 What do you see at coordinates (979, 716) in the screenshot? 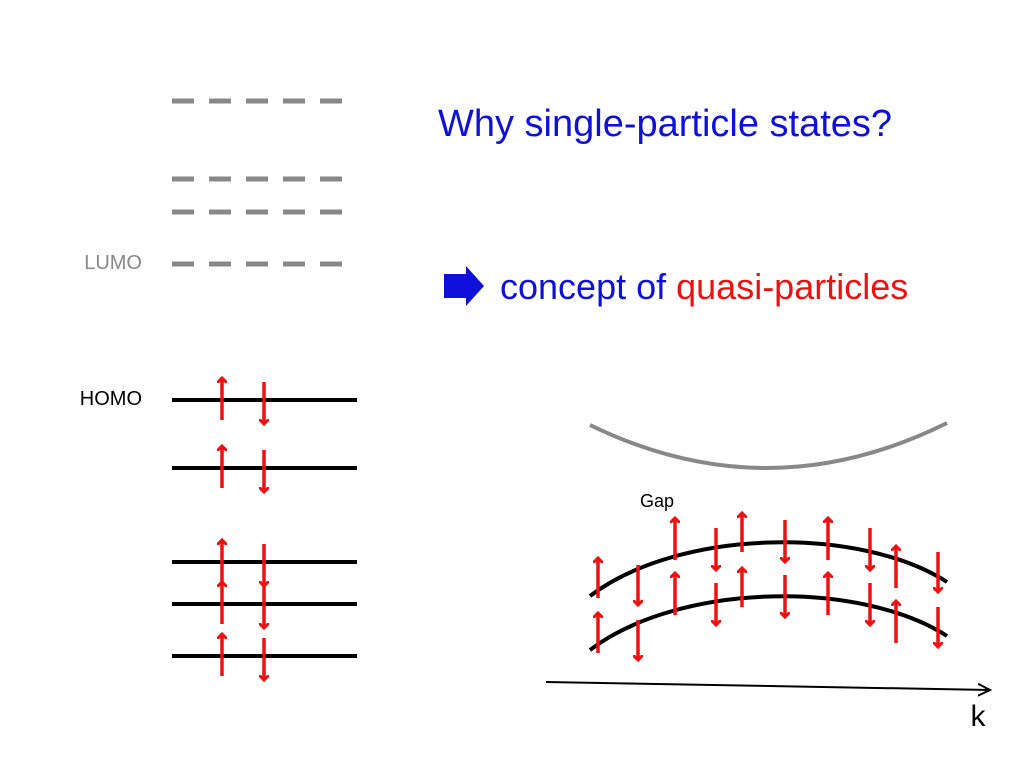
I see `k-label: k` at bounding box center [979, 716].